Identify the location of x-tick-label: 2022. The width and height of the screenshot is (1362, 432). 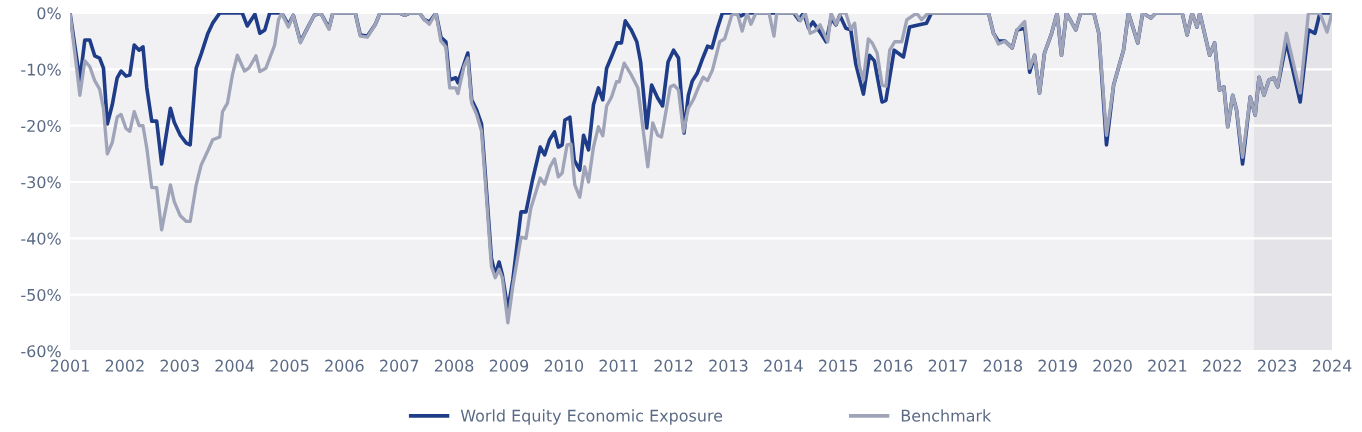
(1222, 365).